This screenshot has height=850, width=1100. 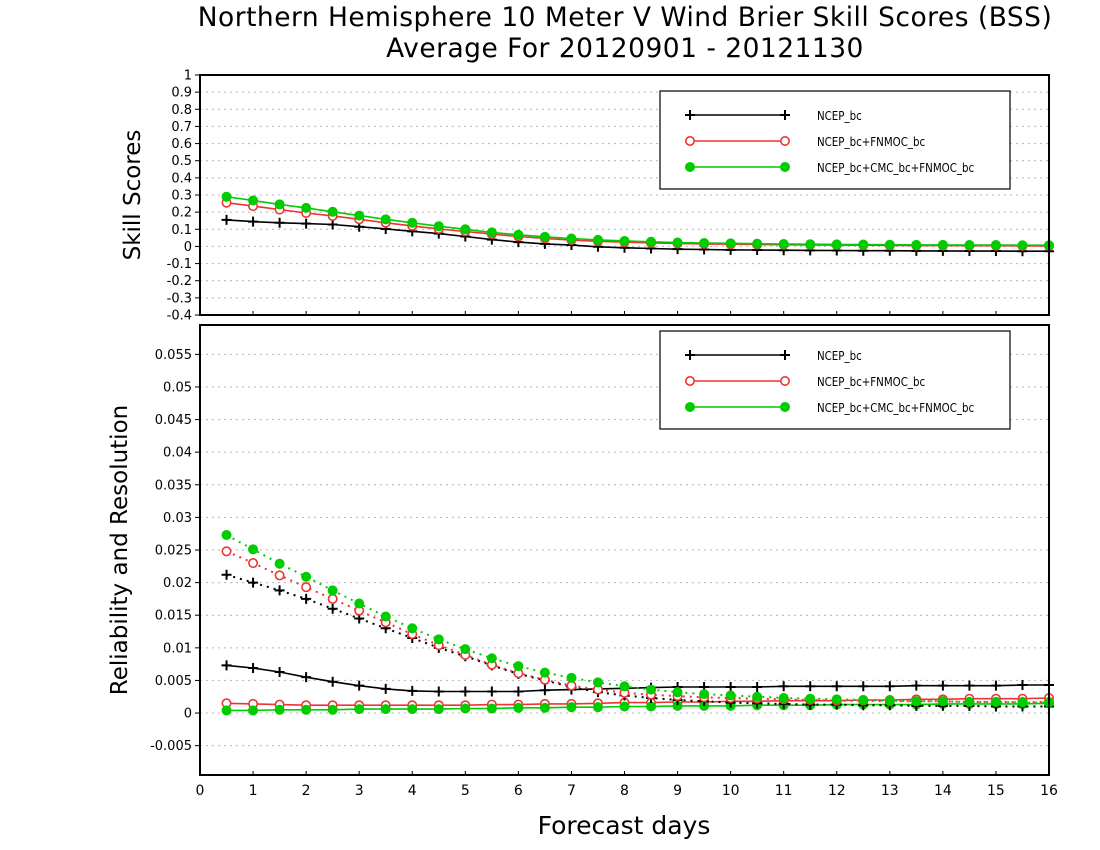 What do you see at coordinates (181, 161) in the screenshot?
I see `skill-y-tick-label: 0.5` at bounding box center [181, 161].